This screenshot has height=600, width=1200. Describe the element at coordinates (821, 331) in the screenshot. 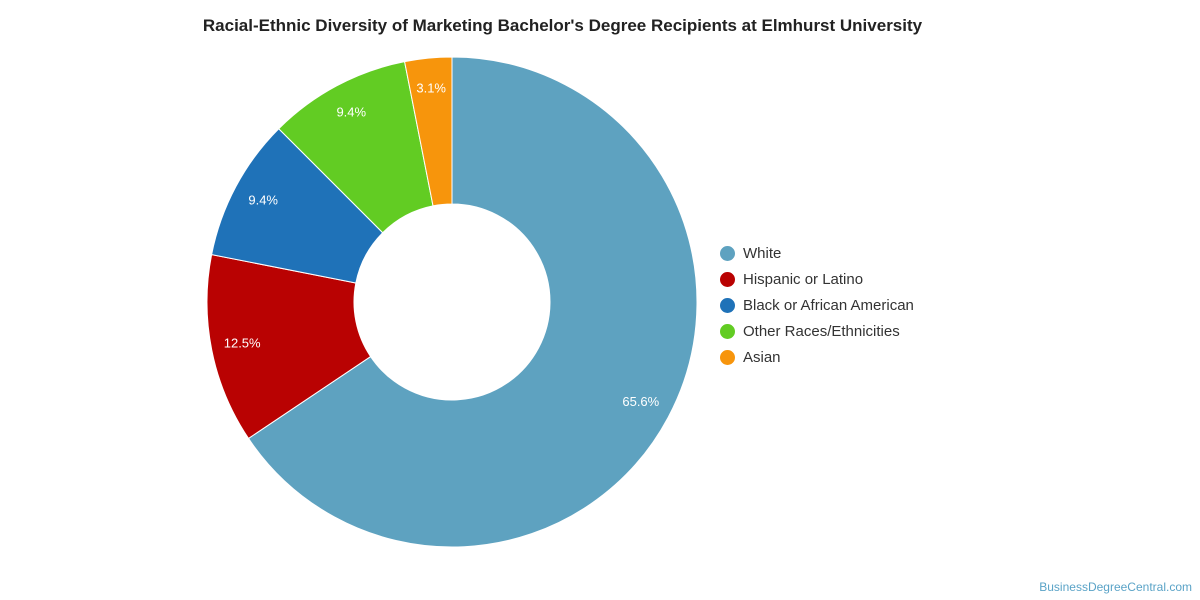

I see `legend-label-3: Other Races/Ethnicities` at that location.